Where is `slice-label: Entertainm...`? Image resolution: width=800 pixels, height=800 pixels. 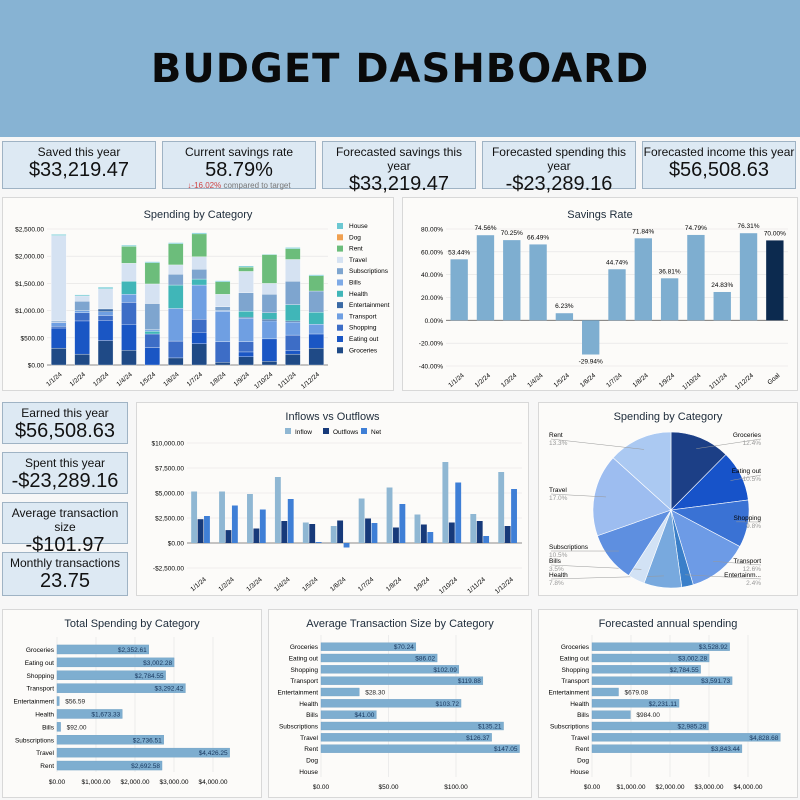 slice-label: Entertainm... is located at coordinates (742, 575).